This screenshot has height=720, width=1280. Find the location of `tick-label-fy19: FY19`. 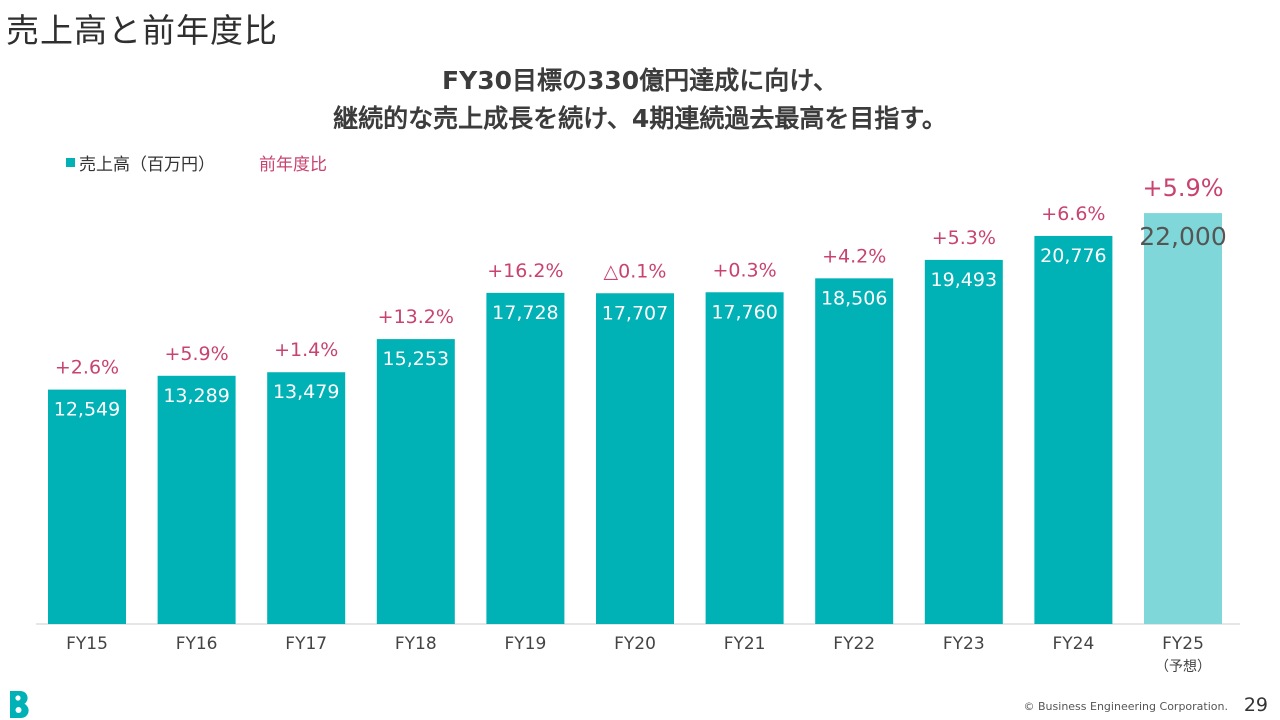

tick-label-fy19: FY19 is located at coordinates (526, 644).